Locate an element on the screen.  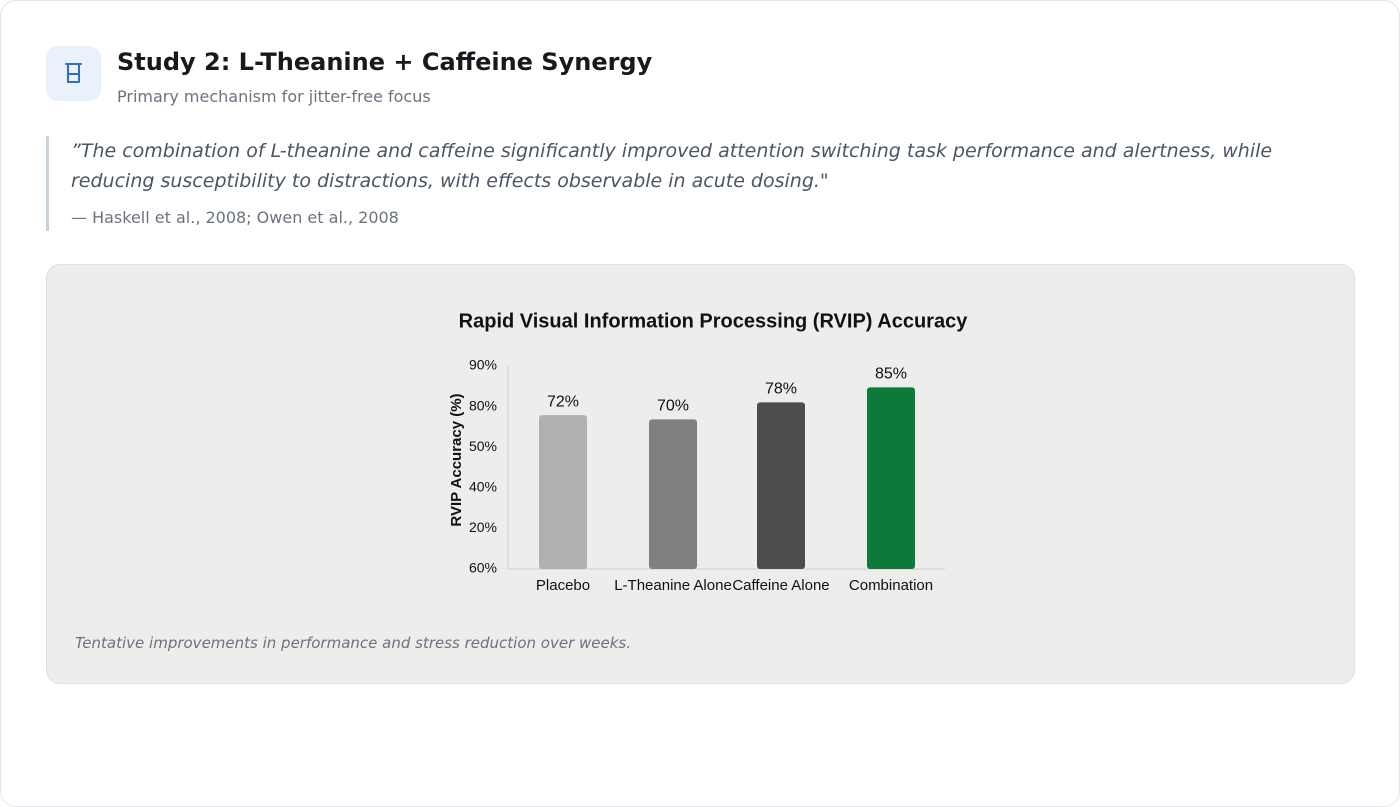
x-tick-label: L-Theanine Alone is located at coordinates (673, 585).